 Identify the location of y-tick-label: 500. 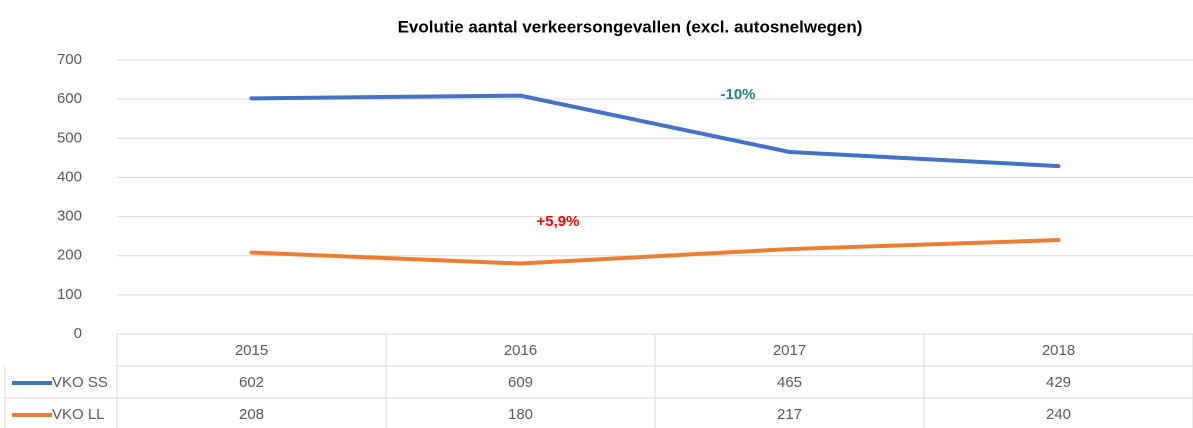
(69, 137).